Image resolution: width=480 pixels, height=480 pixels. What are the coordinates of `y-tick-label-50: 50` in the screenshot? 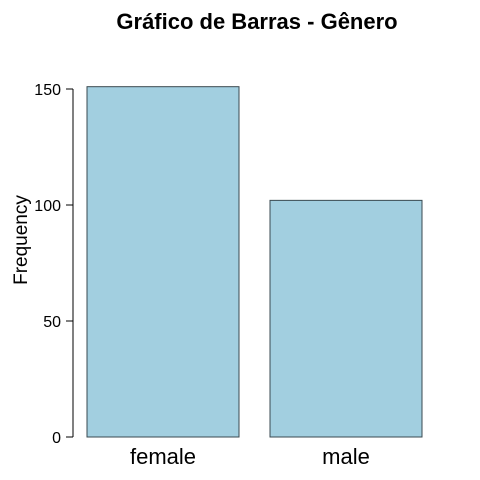 It's located at (52, 322).